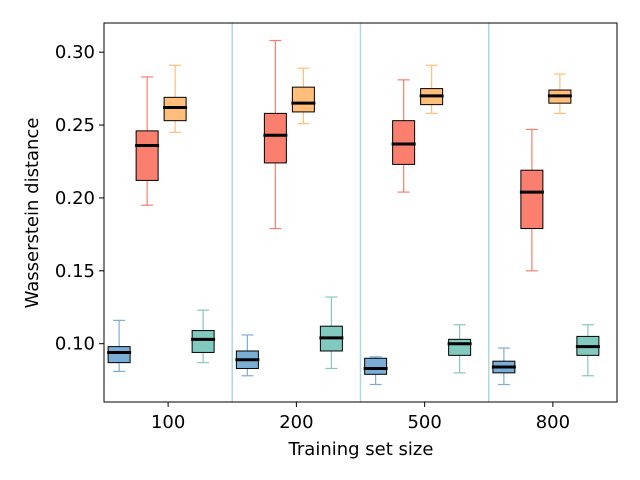 The height and width of the screenshot is (480, 640). I want to click on y-tick-label: 0.10, so click(75, 344).